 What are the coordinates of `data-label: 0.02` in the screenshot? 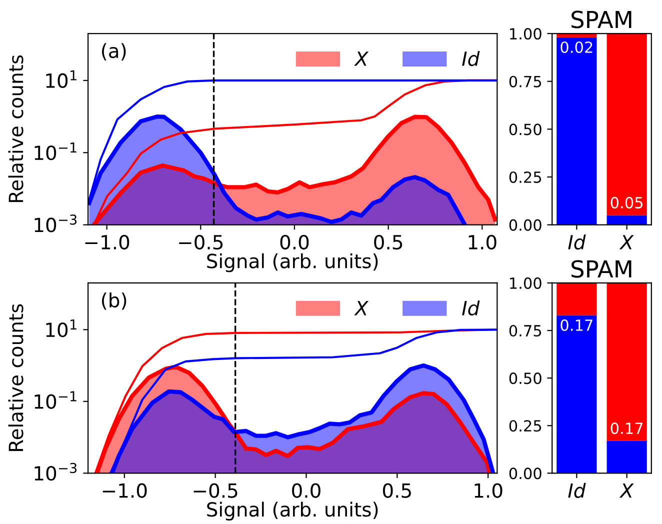 It's located at (576, 47).